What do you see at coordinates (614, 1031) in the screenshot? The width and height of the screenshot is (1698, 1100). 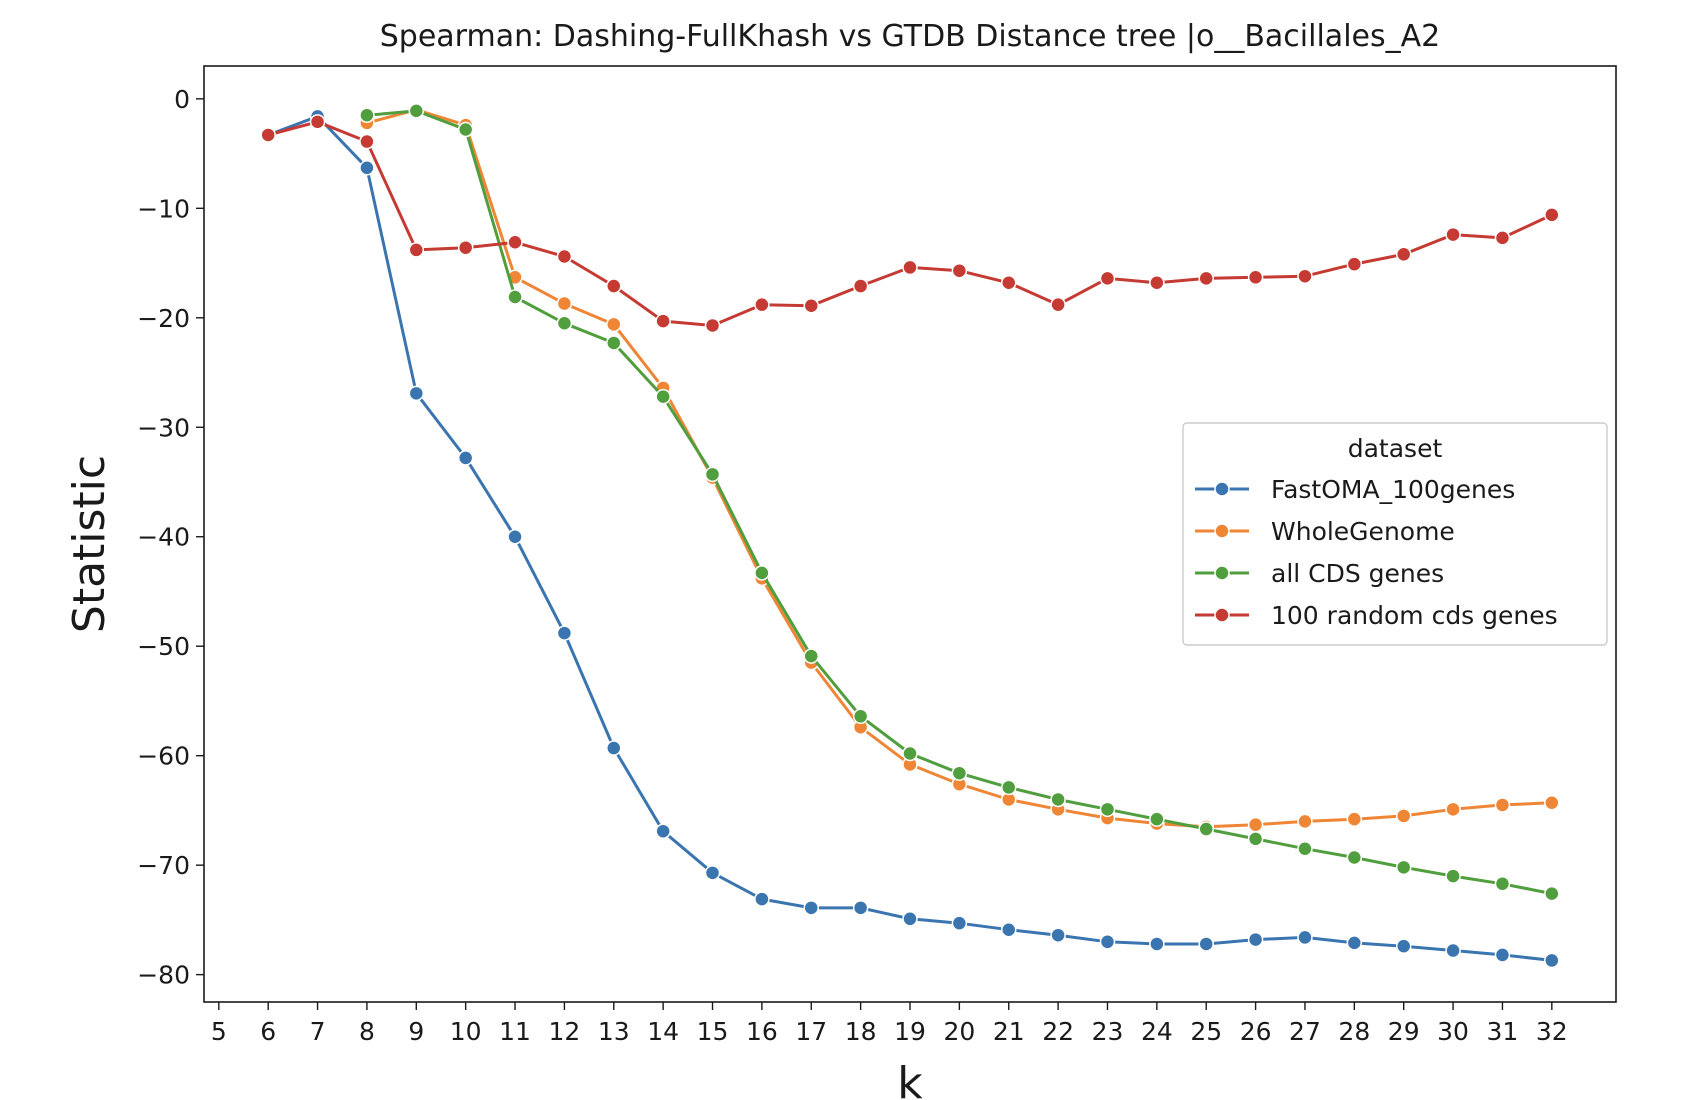 I see `x-tick-label: 13` at bounding box center [614, 1031].